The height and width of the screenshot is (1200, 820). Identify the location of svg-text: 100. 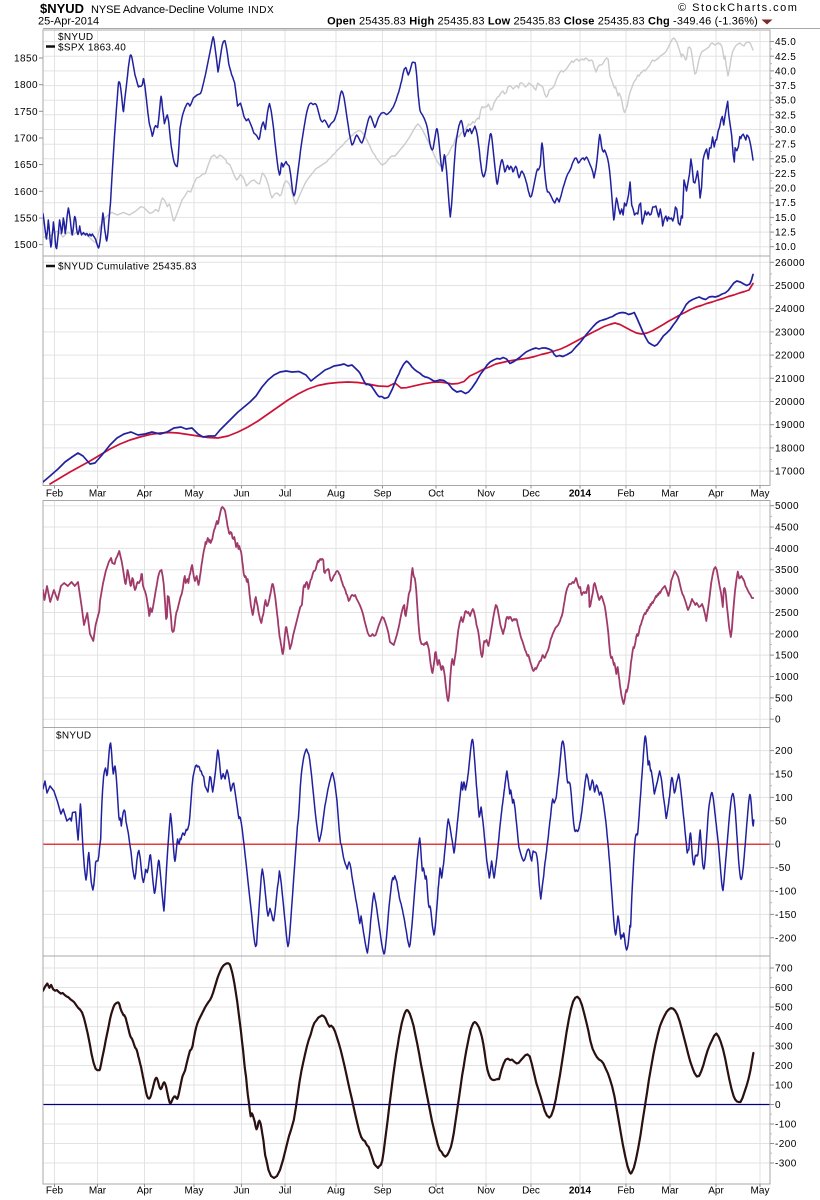
(784, 1086).